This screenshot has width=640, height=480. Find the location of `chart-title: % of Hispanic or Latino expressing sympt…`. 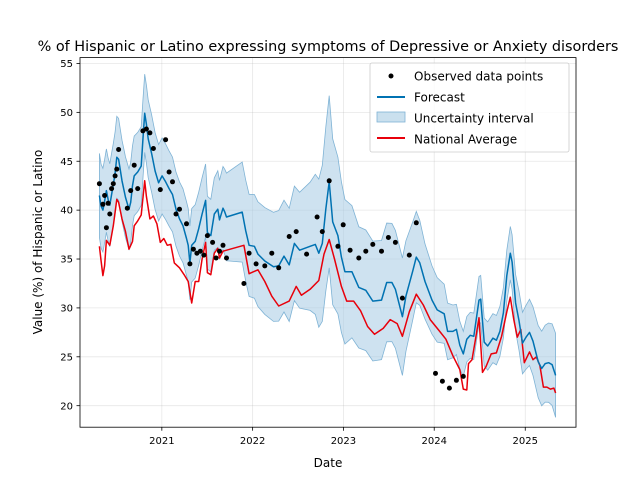

chart-title: % of Hispanic or Latino expressing sympt… is located at coordinates (328, 47).